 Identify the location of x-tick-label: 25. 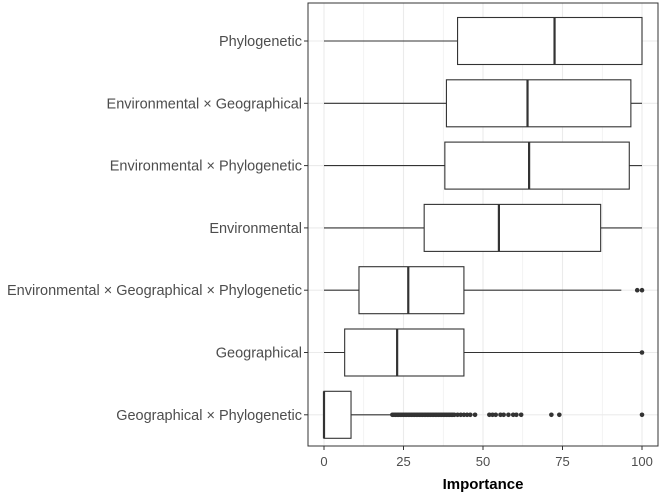
(403, 461).